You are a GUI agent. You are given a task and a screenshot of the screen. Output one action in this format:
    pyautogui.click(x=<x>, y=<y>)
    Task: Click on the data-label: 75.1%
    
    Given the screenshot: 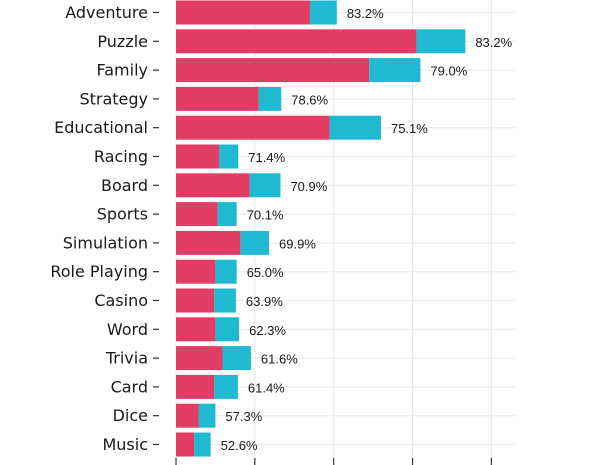 What is the action you would take?
    pyautogui.click(x=409, y=128)
    